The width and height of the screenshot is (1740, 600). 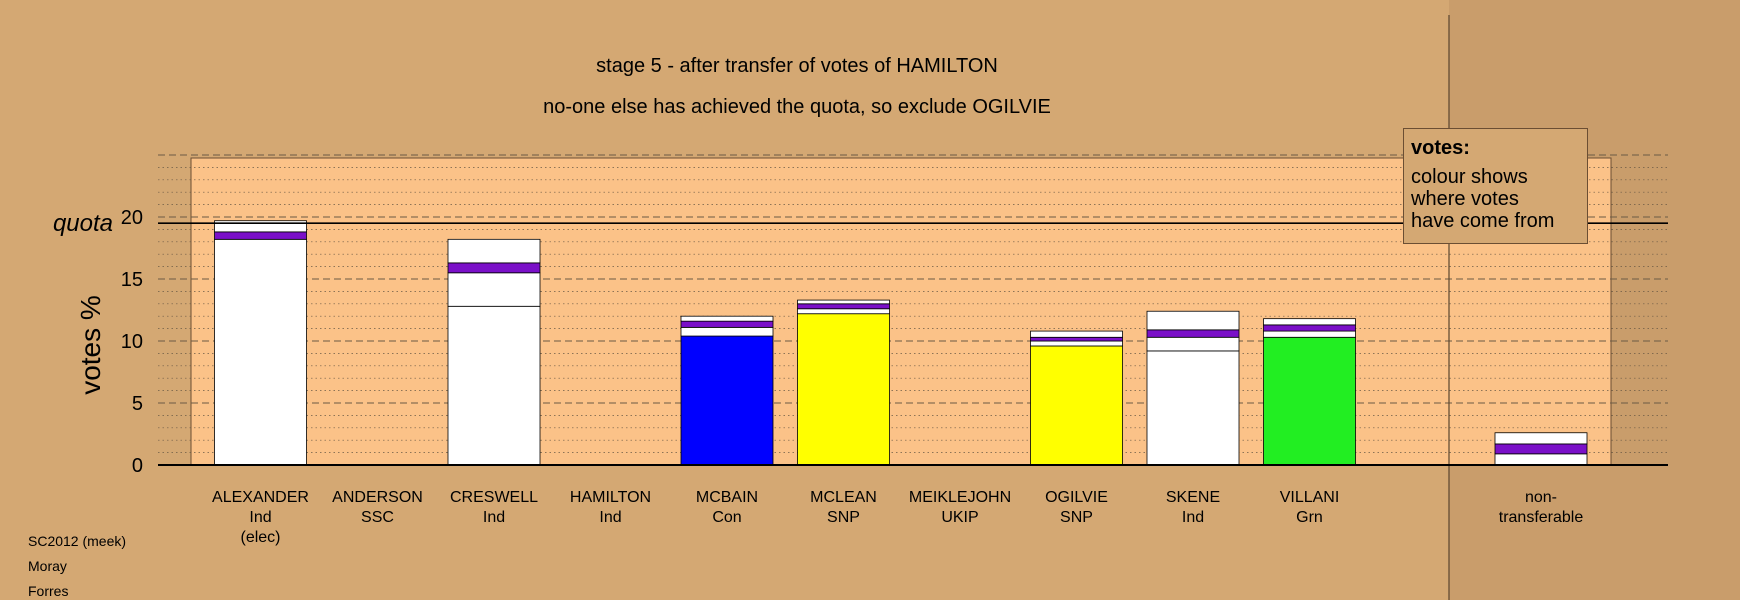 I want to click on footer-ward: Forres, so click(x=48, y=591).